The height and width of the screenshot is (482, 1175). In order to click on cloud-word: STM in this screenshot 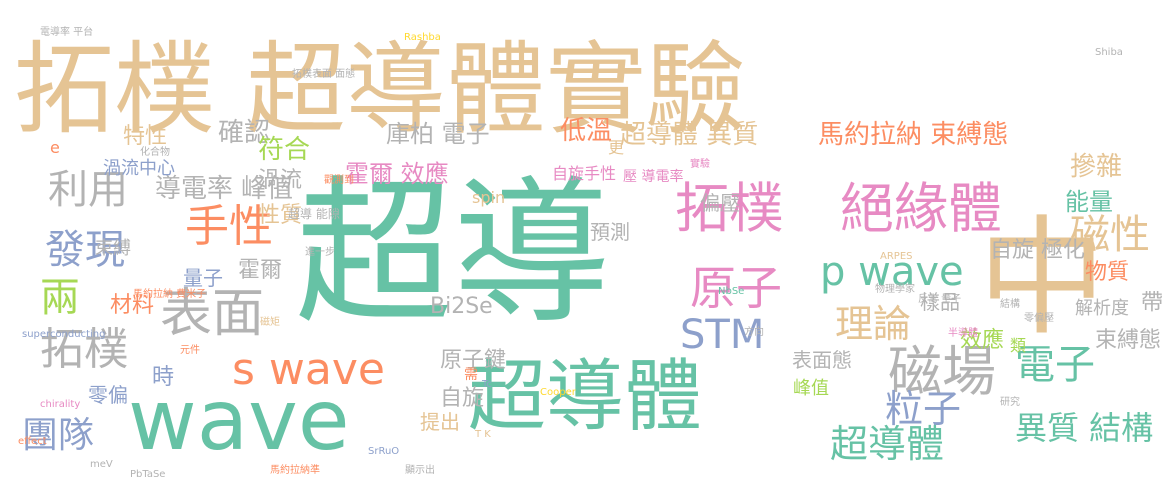, I will do `click(722, 335)`.